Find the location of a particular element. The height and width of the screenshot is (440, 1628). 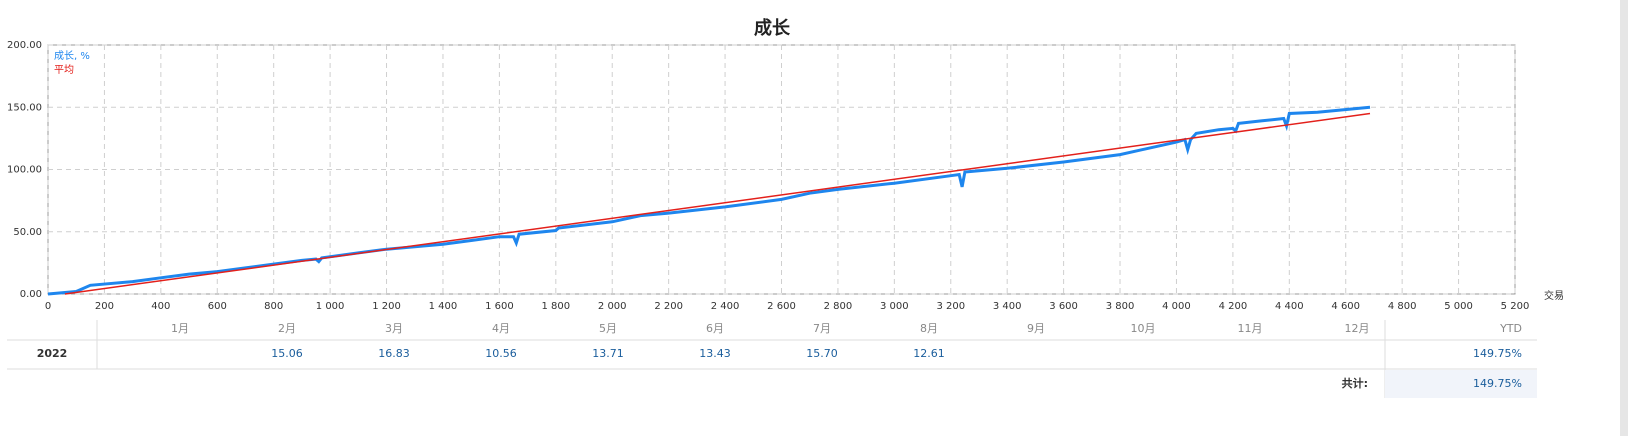

table-header: 7月 is located at coordinates (822, 328).